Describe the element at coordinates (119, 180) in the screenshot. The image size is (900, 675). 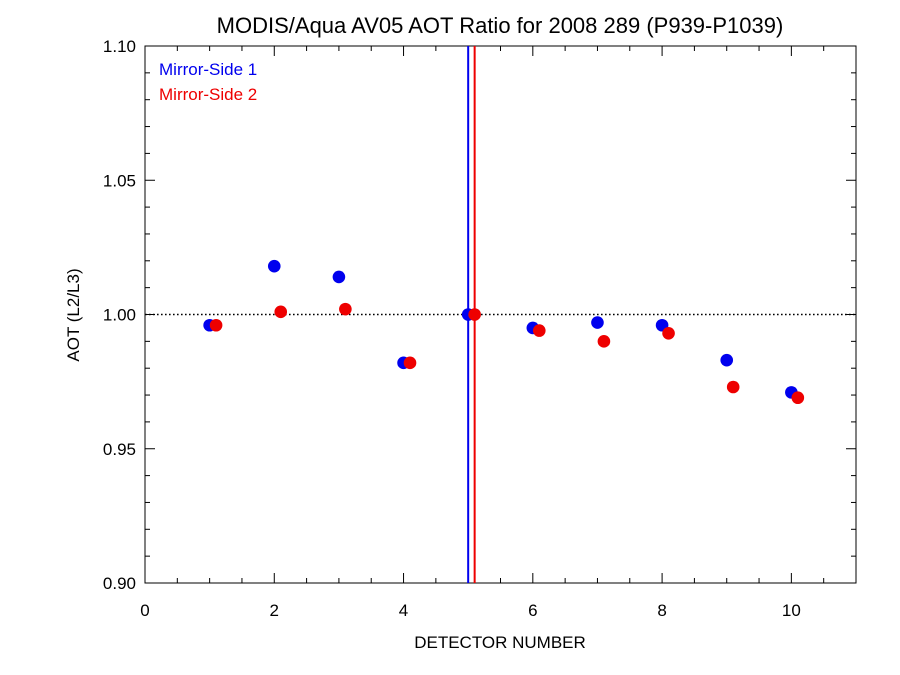
I see `y-tick-label: 1.05` at that location.